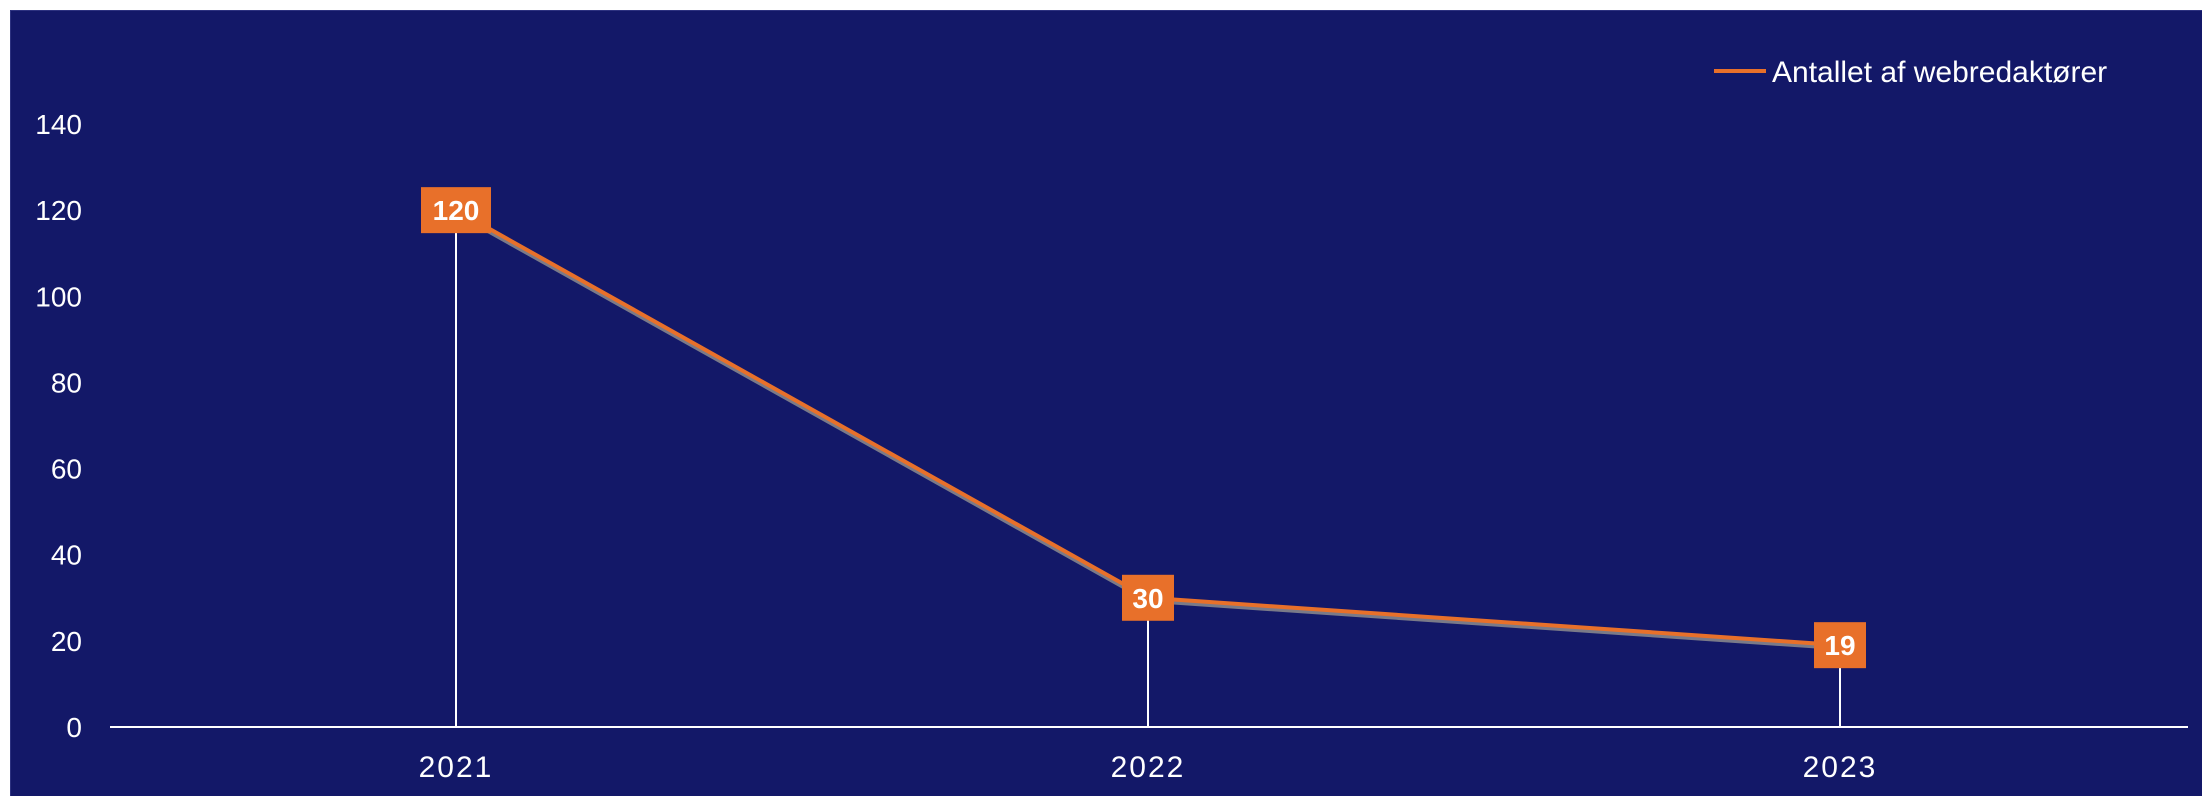 This screenshot has height=796, width=2202. Describe the element at coordinates (58, 124) in the screenshot. I see `y-tick-label: 140` at that location.